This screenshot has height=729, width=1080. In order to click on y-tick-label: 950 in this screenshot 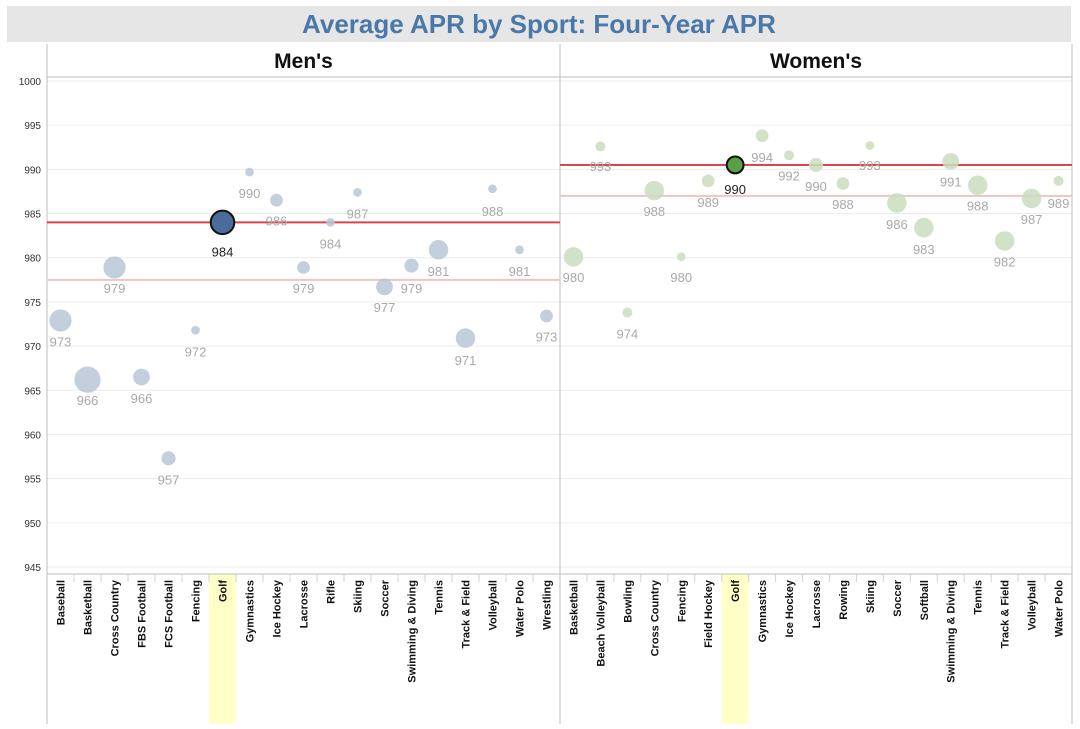, I will do `click(32, 524)`.